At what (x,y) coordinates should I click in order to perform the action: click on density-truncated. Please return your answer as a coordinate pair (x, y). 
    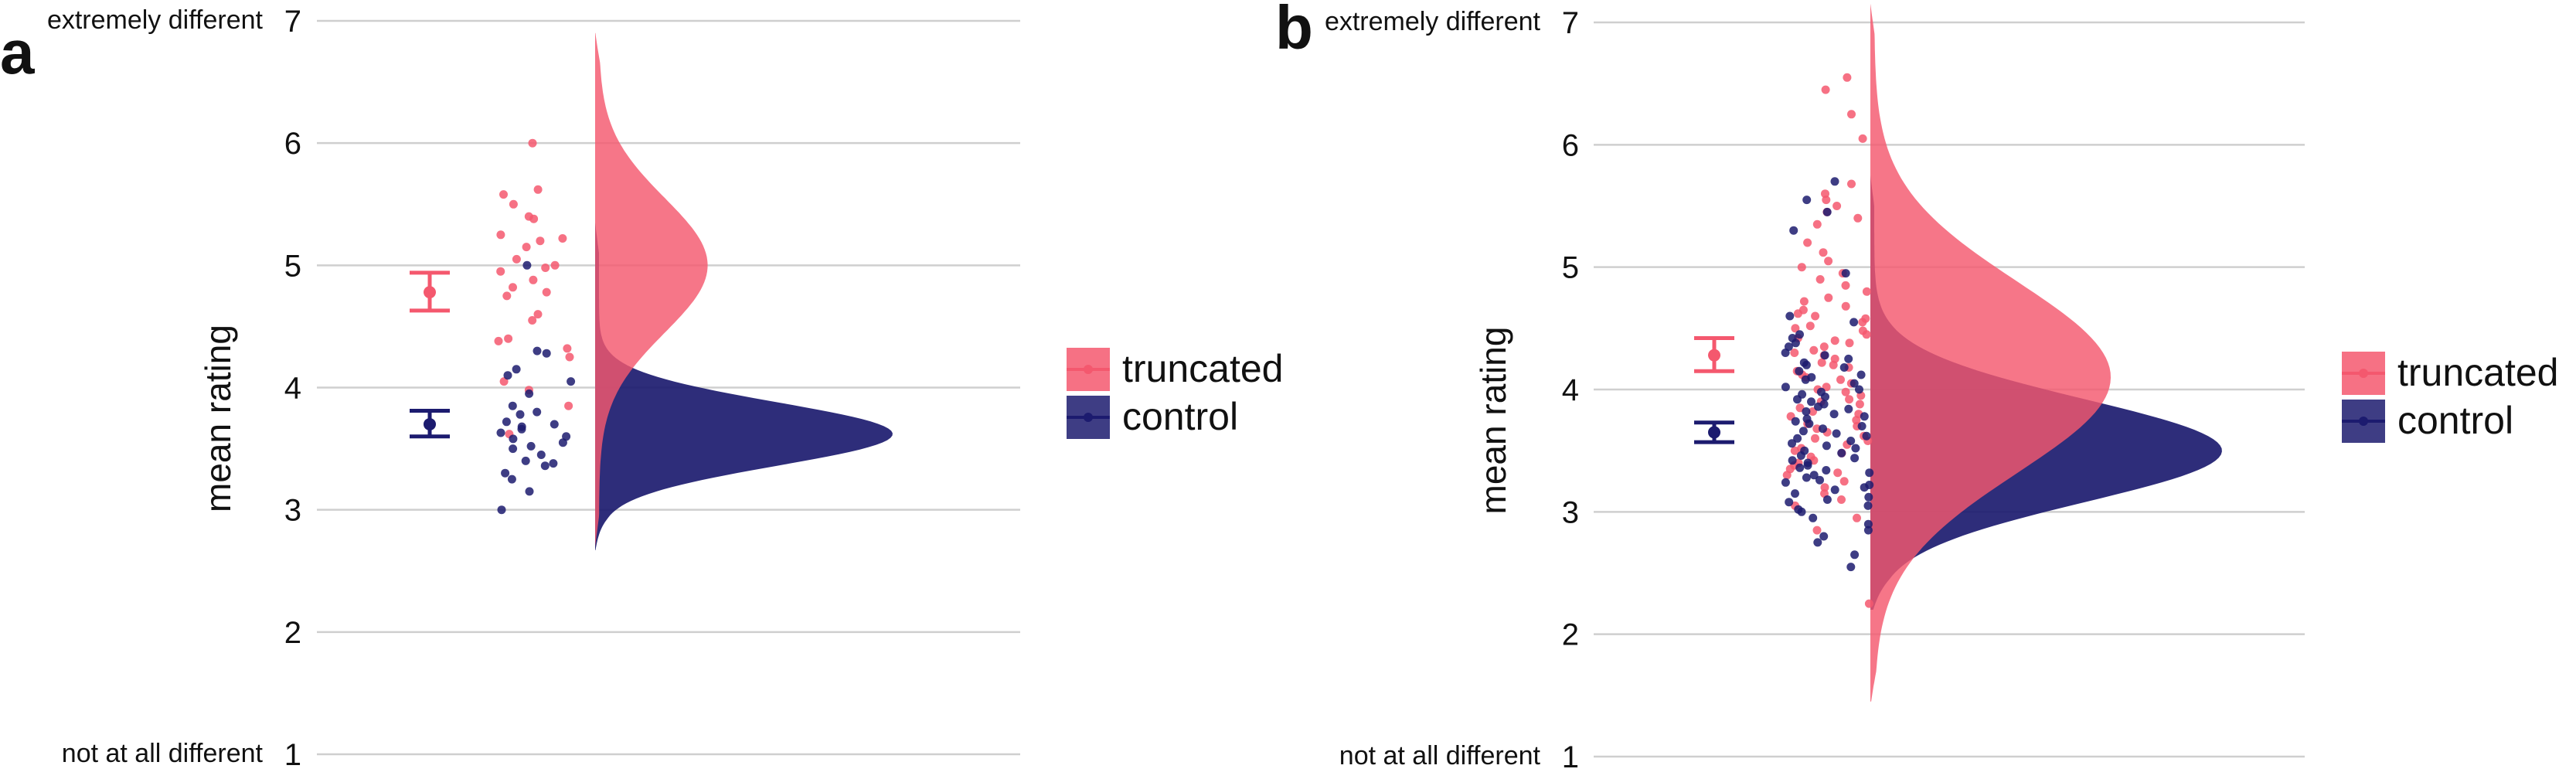
    Looking at the image, I should click on (651, 290).